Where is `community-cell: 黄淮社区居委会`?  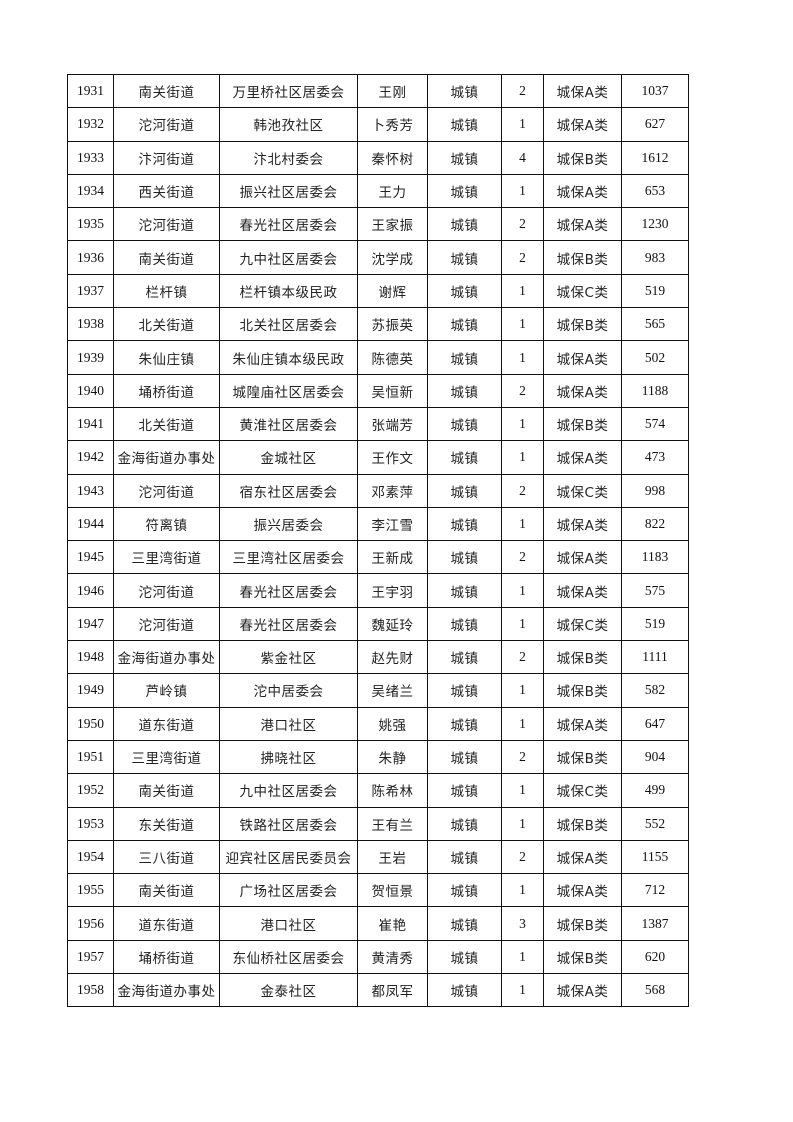
community-cell: 黄淮社区居委会 is located at coordinates (288, 424).